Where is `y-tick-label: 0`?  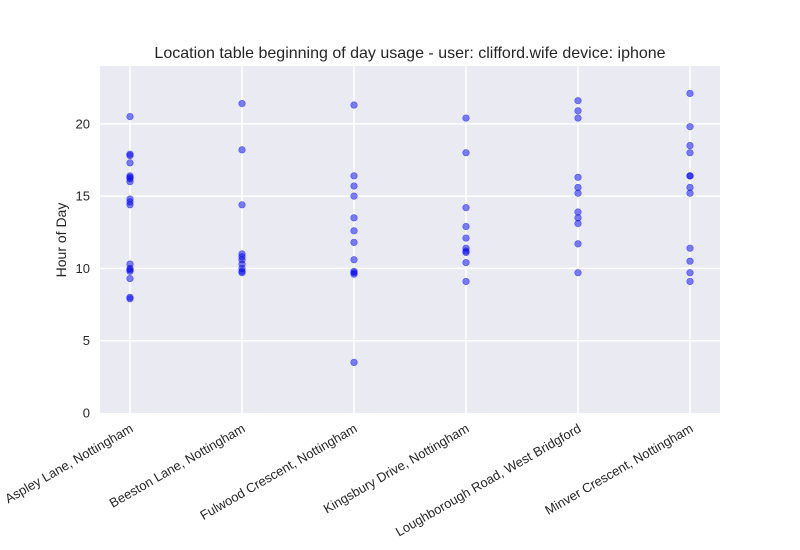
y-tick-label: 0 is located at coordinates (86, 413).